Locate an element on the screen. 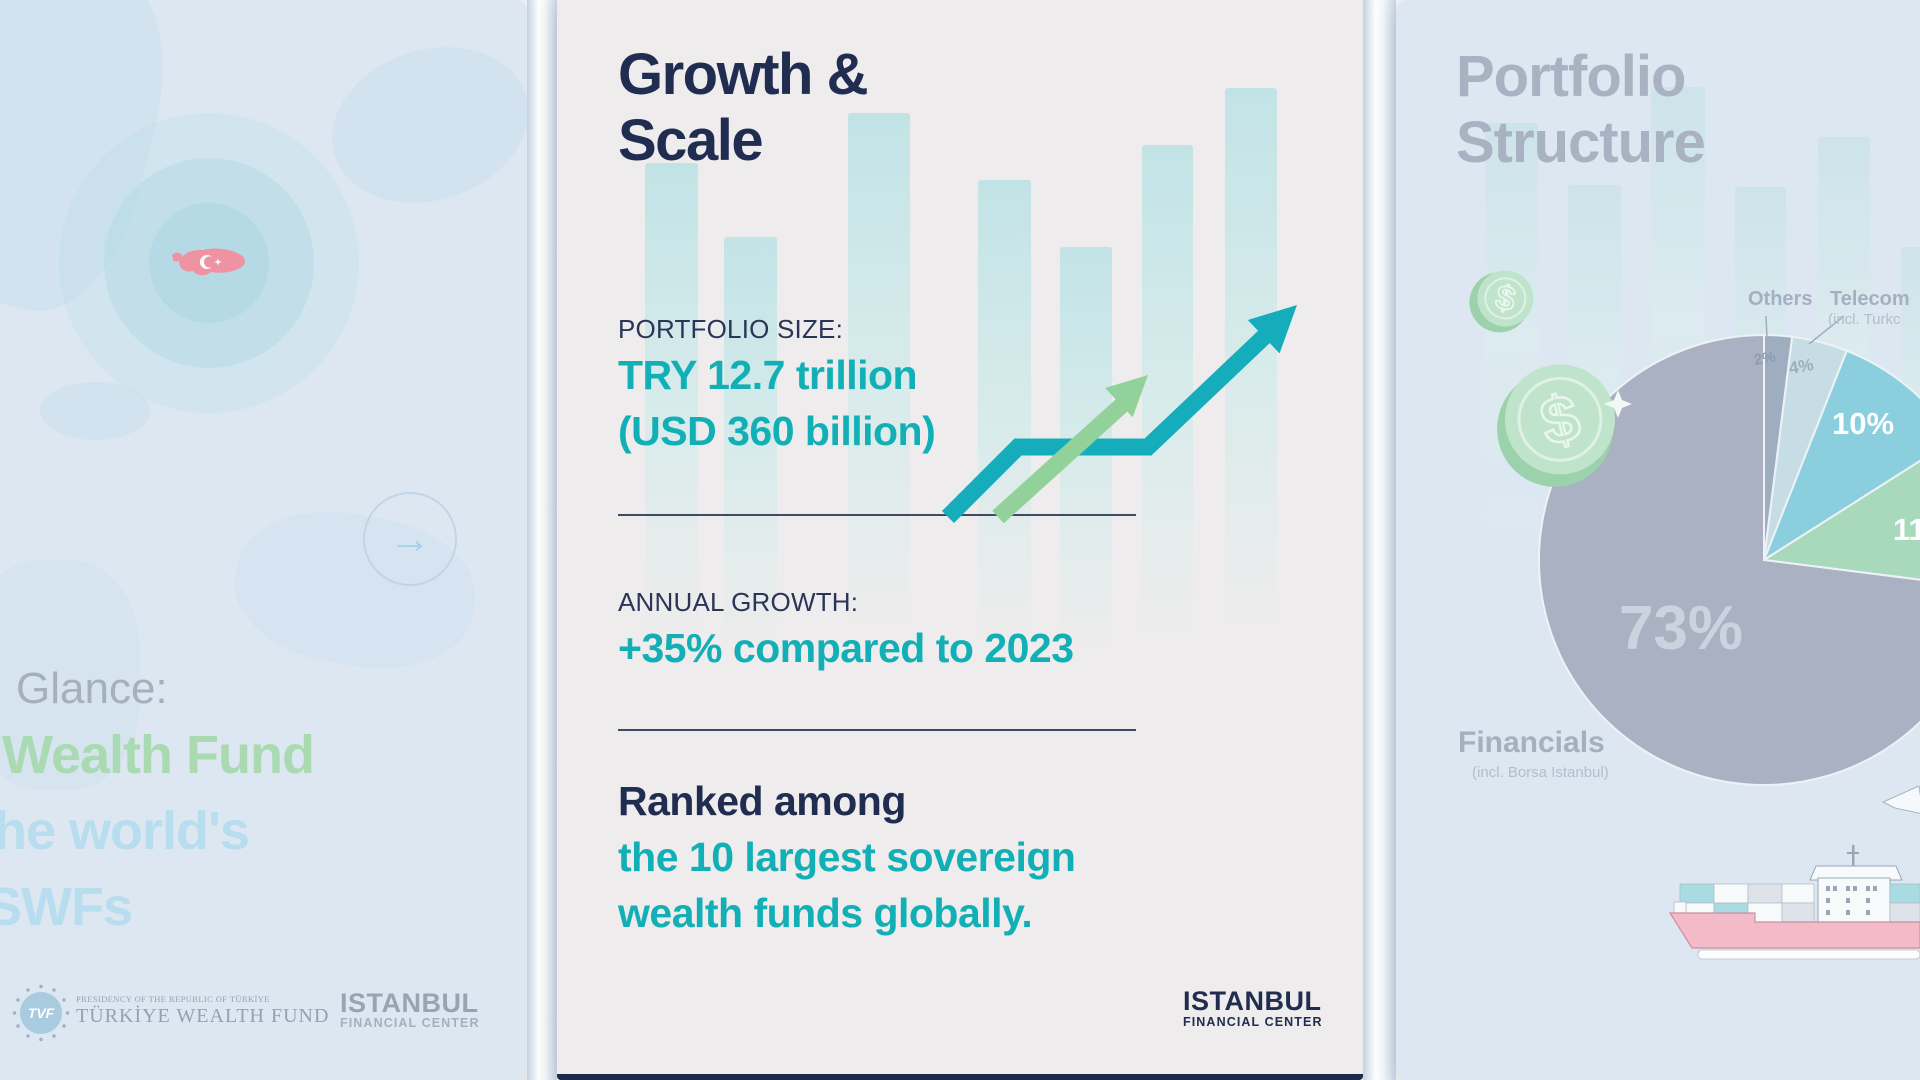  portfolio-size-try: TRY 12.7 trillion is located at coordinates (768, 375).